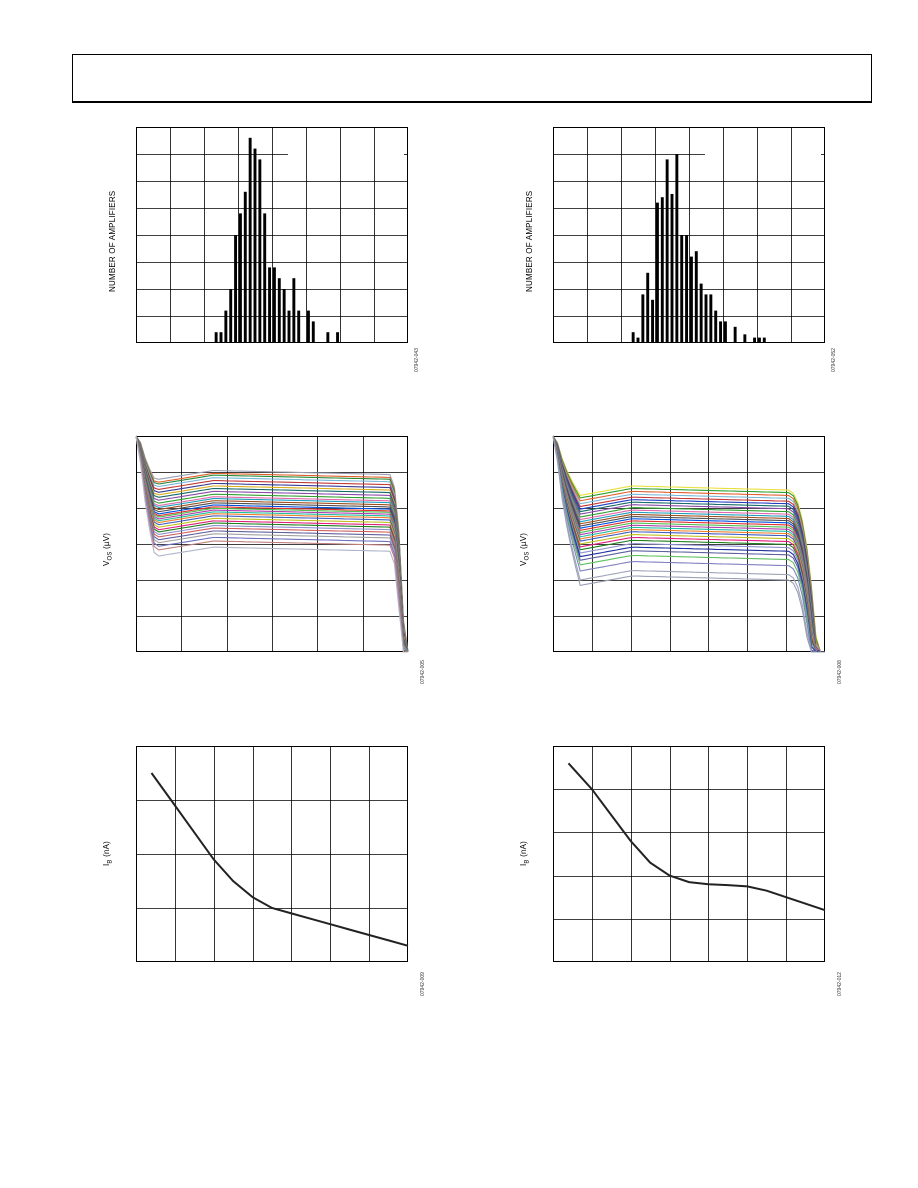 The height and width of the screenshot is (1188, 918). I want to click on vos-left-ylabel: VOS (µV), so click(108, 549).